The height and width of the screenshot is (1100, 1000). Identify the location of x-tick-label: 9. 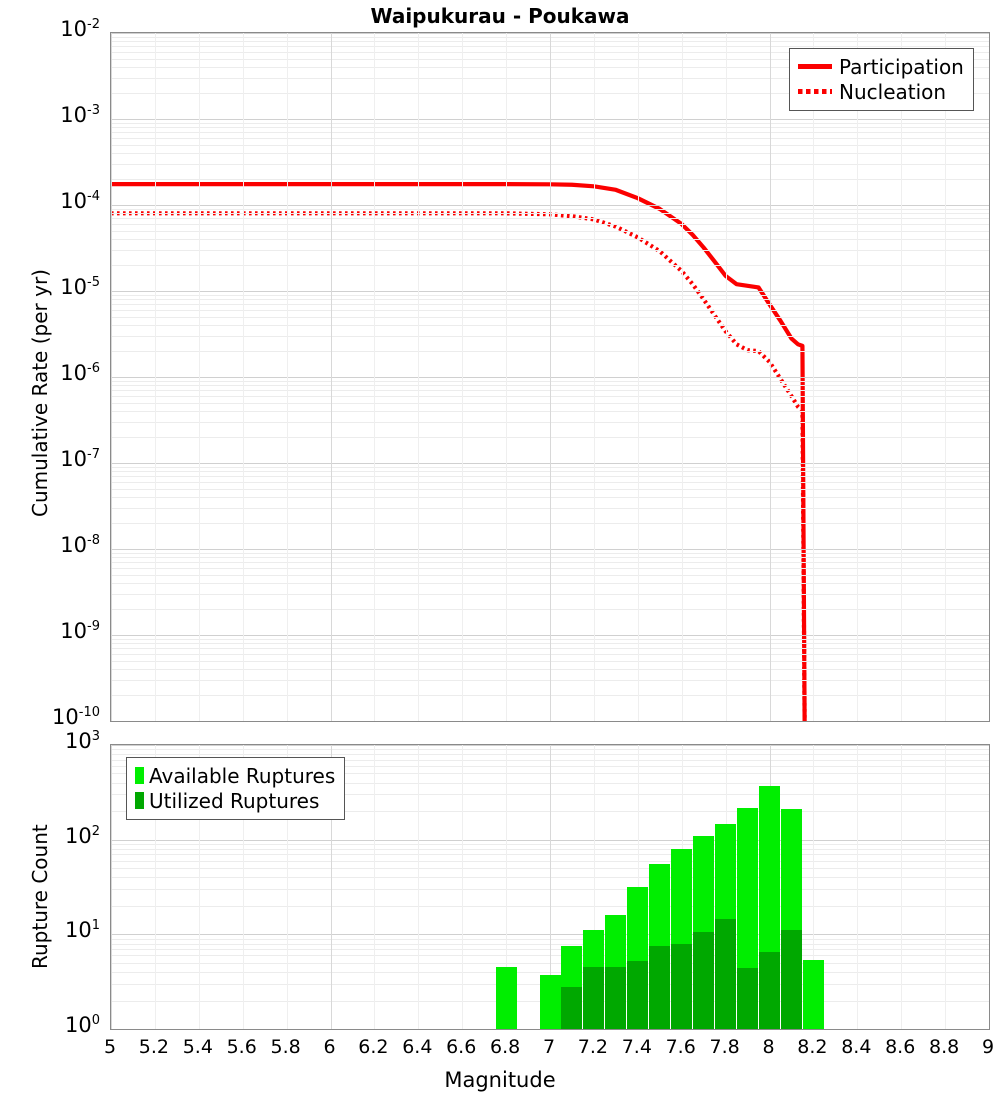
(988, 1047).